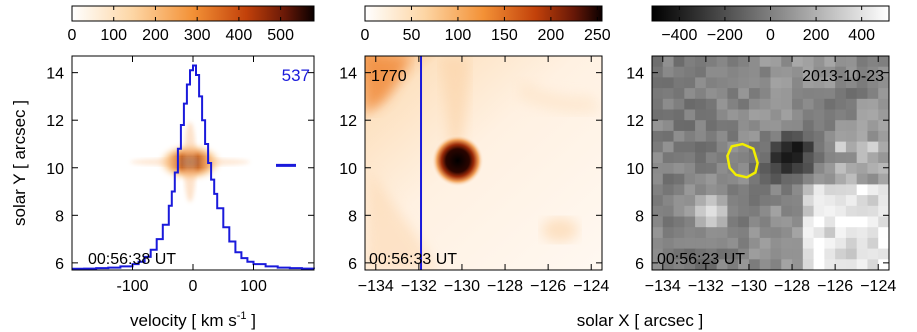 This screenshot has width=917, height=332. Describe the element at coordinates (193, 13) in the screenshot. I see `colorbar-left` at that location.